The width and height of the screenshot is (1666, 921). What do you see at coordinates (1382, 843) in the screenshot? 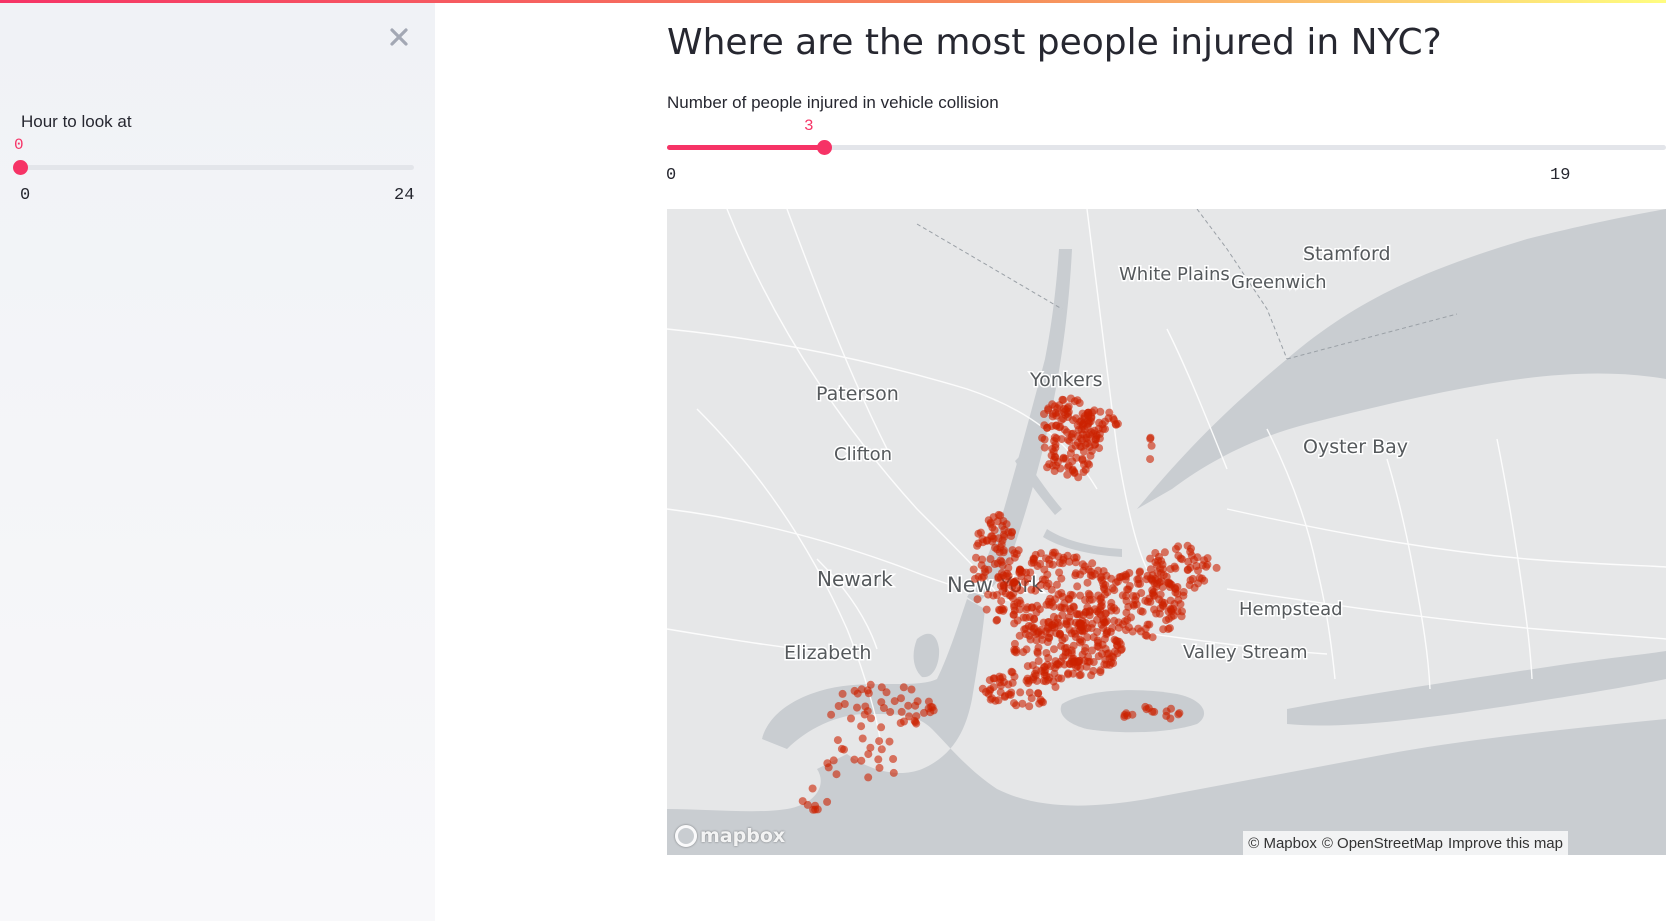
I see `attribution-osm-link: © OpenStreetMap` at bounding box center [1382, 843].